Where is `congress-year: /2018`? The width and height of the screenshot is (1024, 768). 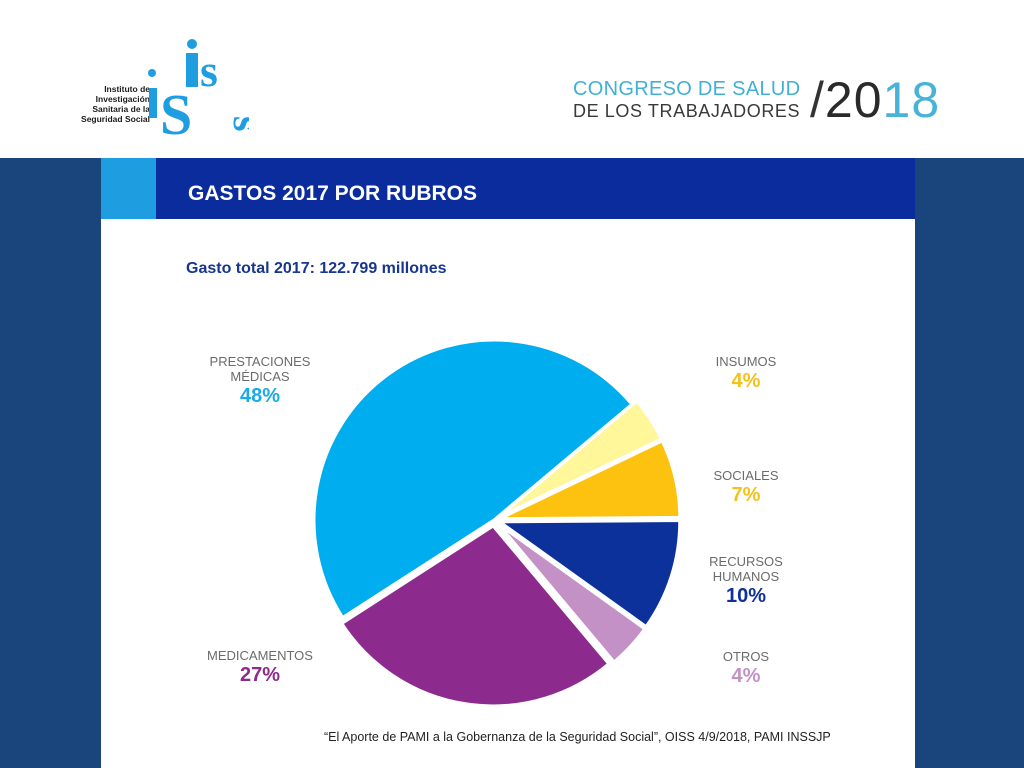 congress-year: /2018 is located at coordinates (875, 100).